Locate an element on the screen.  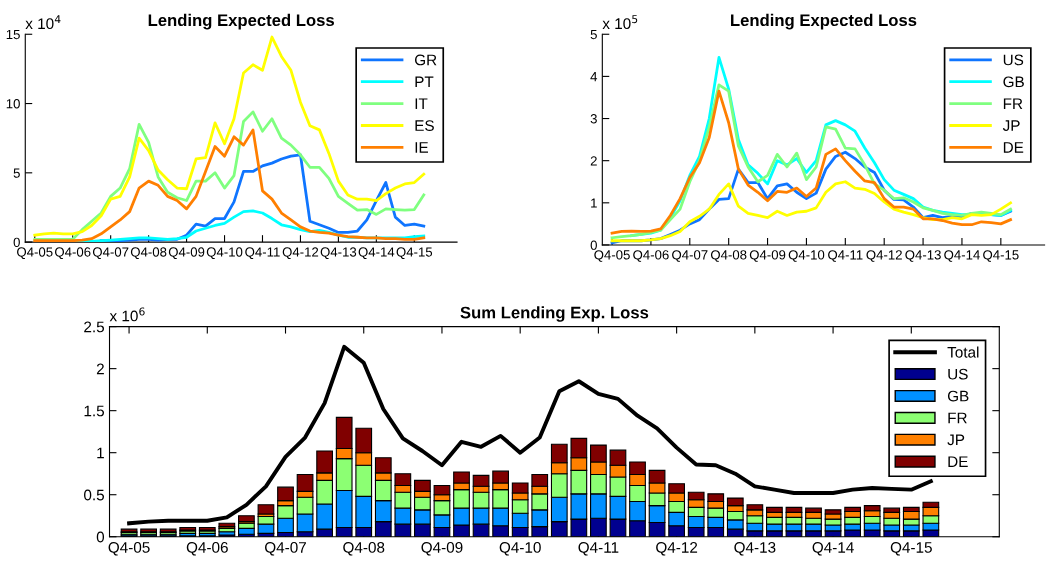
legend-label: GR is located at coordinates (425, 60).